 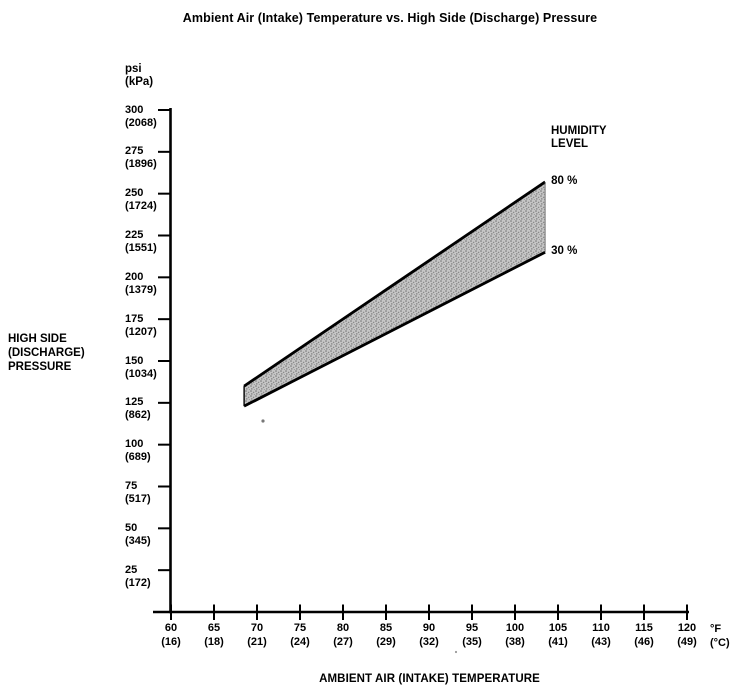 I want to click on x-axis-label: AMBIENT AIR (INTAKE) TEMPERATURE, so click(x=429, y=679).